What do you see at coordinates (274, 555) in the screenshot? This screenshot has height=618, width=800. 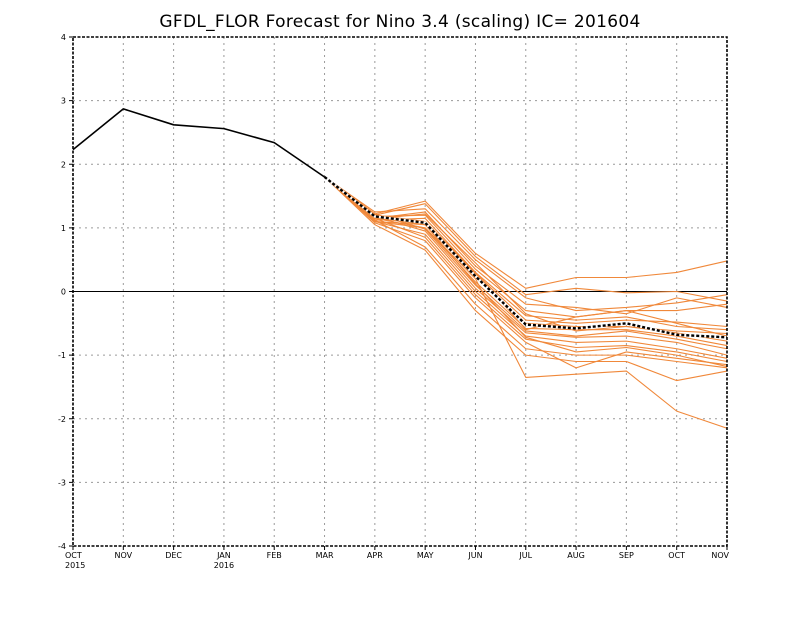 I see `x-tick-label: FEB` at bounding box center [274, 555].